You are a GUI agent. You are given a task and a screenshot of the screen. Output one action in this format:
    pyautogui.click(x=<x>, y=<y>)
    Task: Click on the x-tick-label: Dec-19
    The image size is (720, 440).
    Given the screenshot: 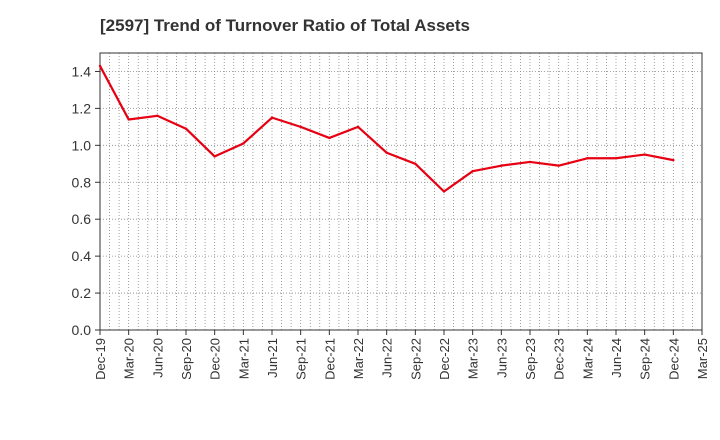 What is the action you would take?
    pyautogui.click(x=100, y=359)
    